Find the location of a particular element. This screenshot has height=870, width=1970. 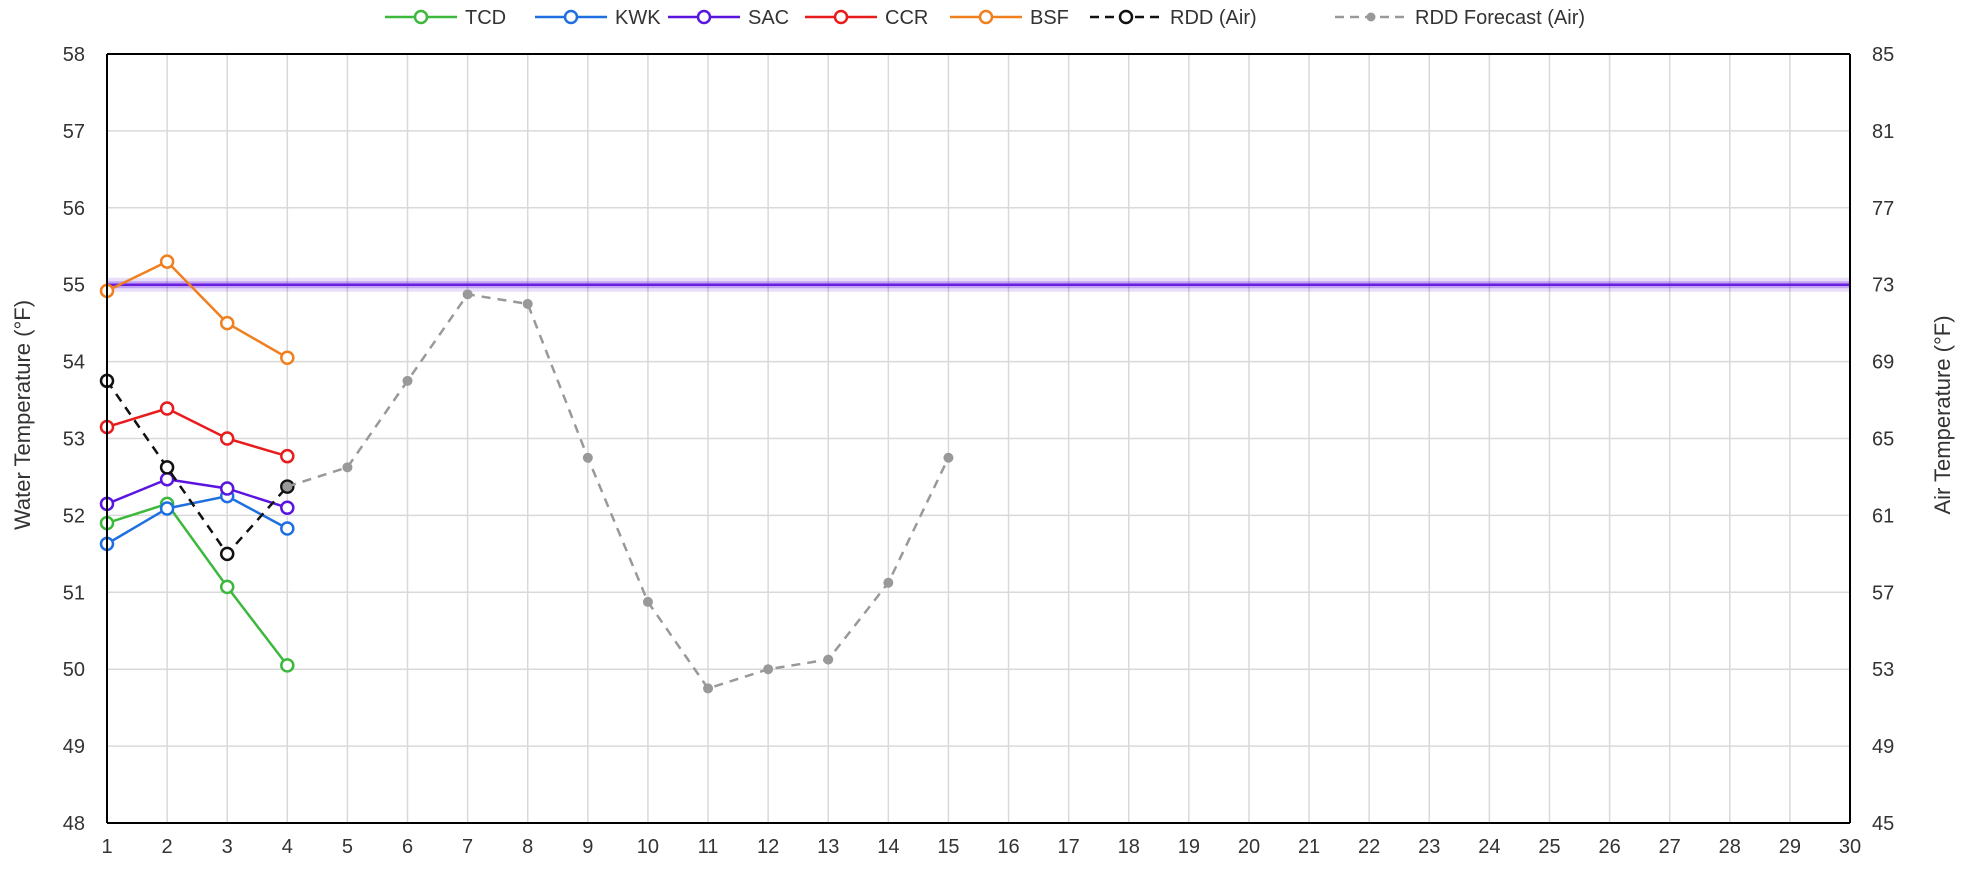

series-line-rdd-air is located at coordinates (197, 468).